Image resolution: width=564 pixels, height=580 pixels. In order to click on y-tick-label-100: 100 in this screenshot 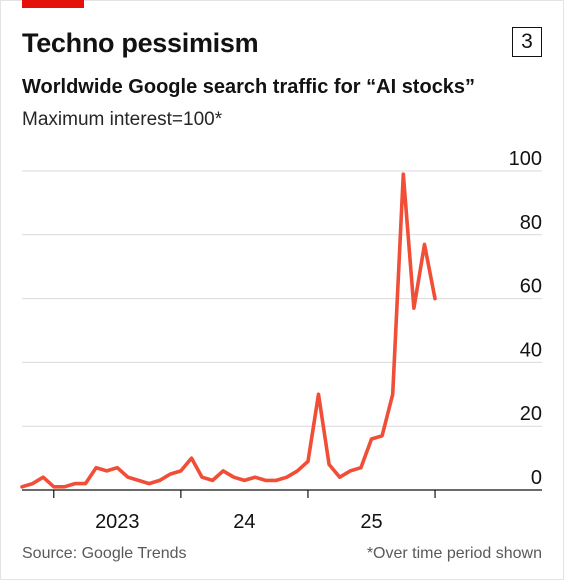, I will do `click(525, 159)`.